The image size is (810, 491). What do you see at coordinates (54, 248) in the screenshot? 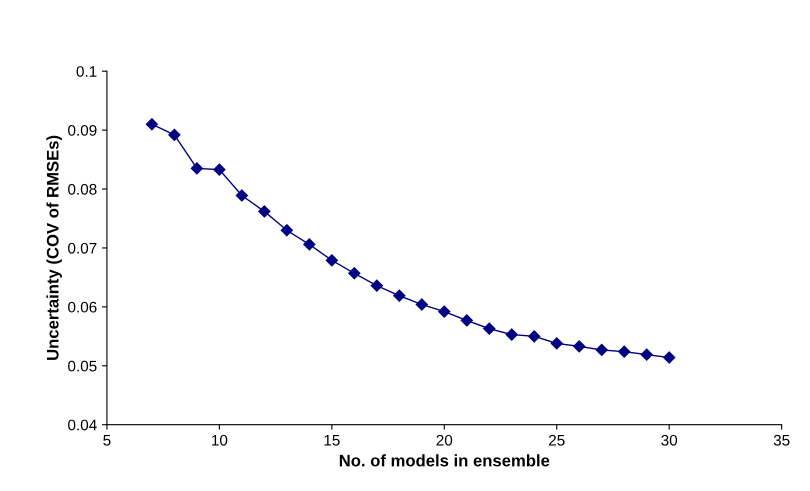
I see `y-axis-title: Uncertainty (COV of RMSEs)` at bounding box center [54, 248].